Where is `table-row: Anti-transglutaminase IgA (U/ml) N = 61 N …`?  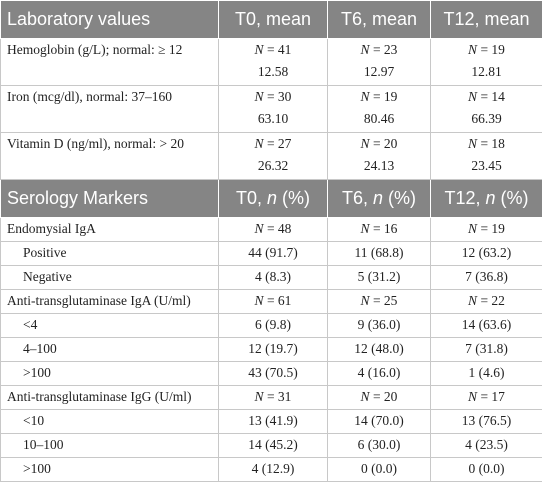
table-row: Anti-transglutaminase IgA (U/ml) N = 61 N … is located at coordinates (271, 301).